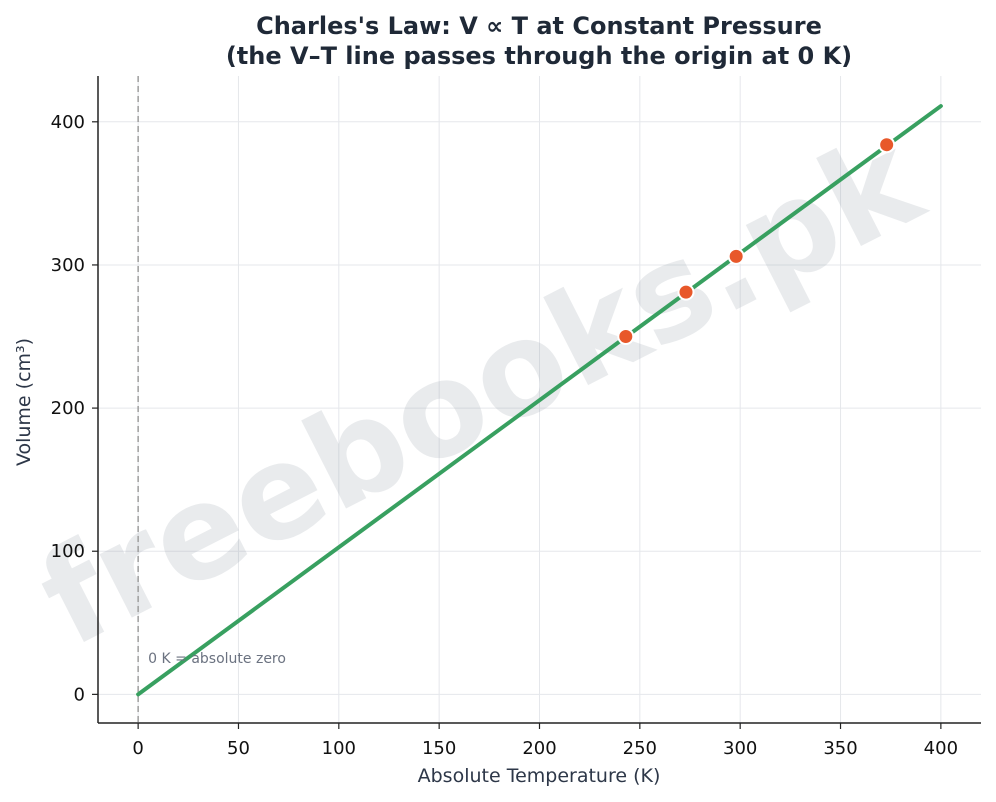  Describe the element at coordinates (68, 122) in the screenshot. I see `y-tick-label-4: 400` at that location.